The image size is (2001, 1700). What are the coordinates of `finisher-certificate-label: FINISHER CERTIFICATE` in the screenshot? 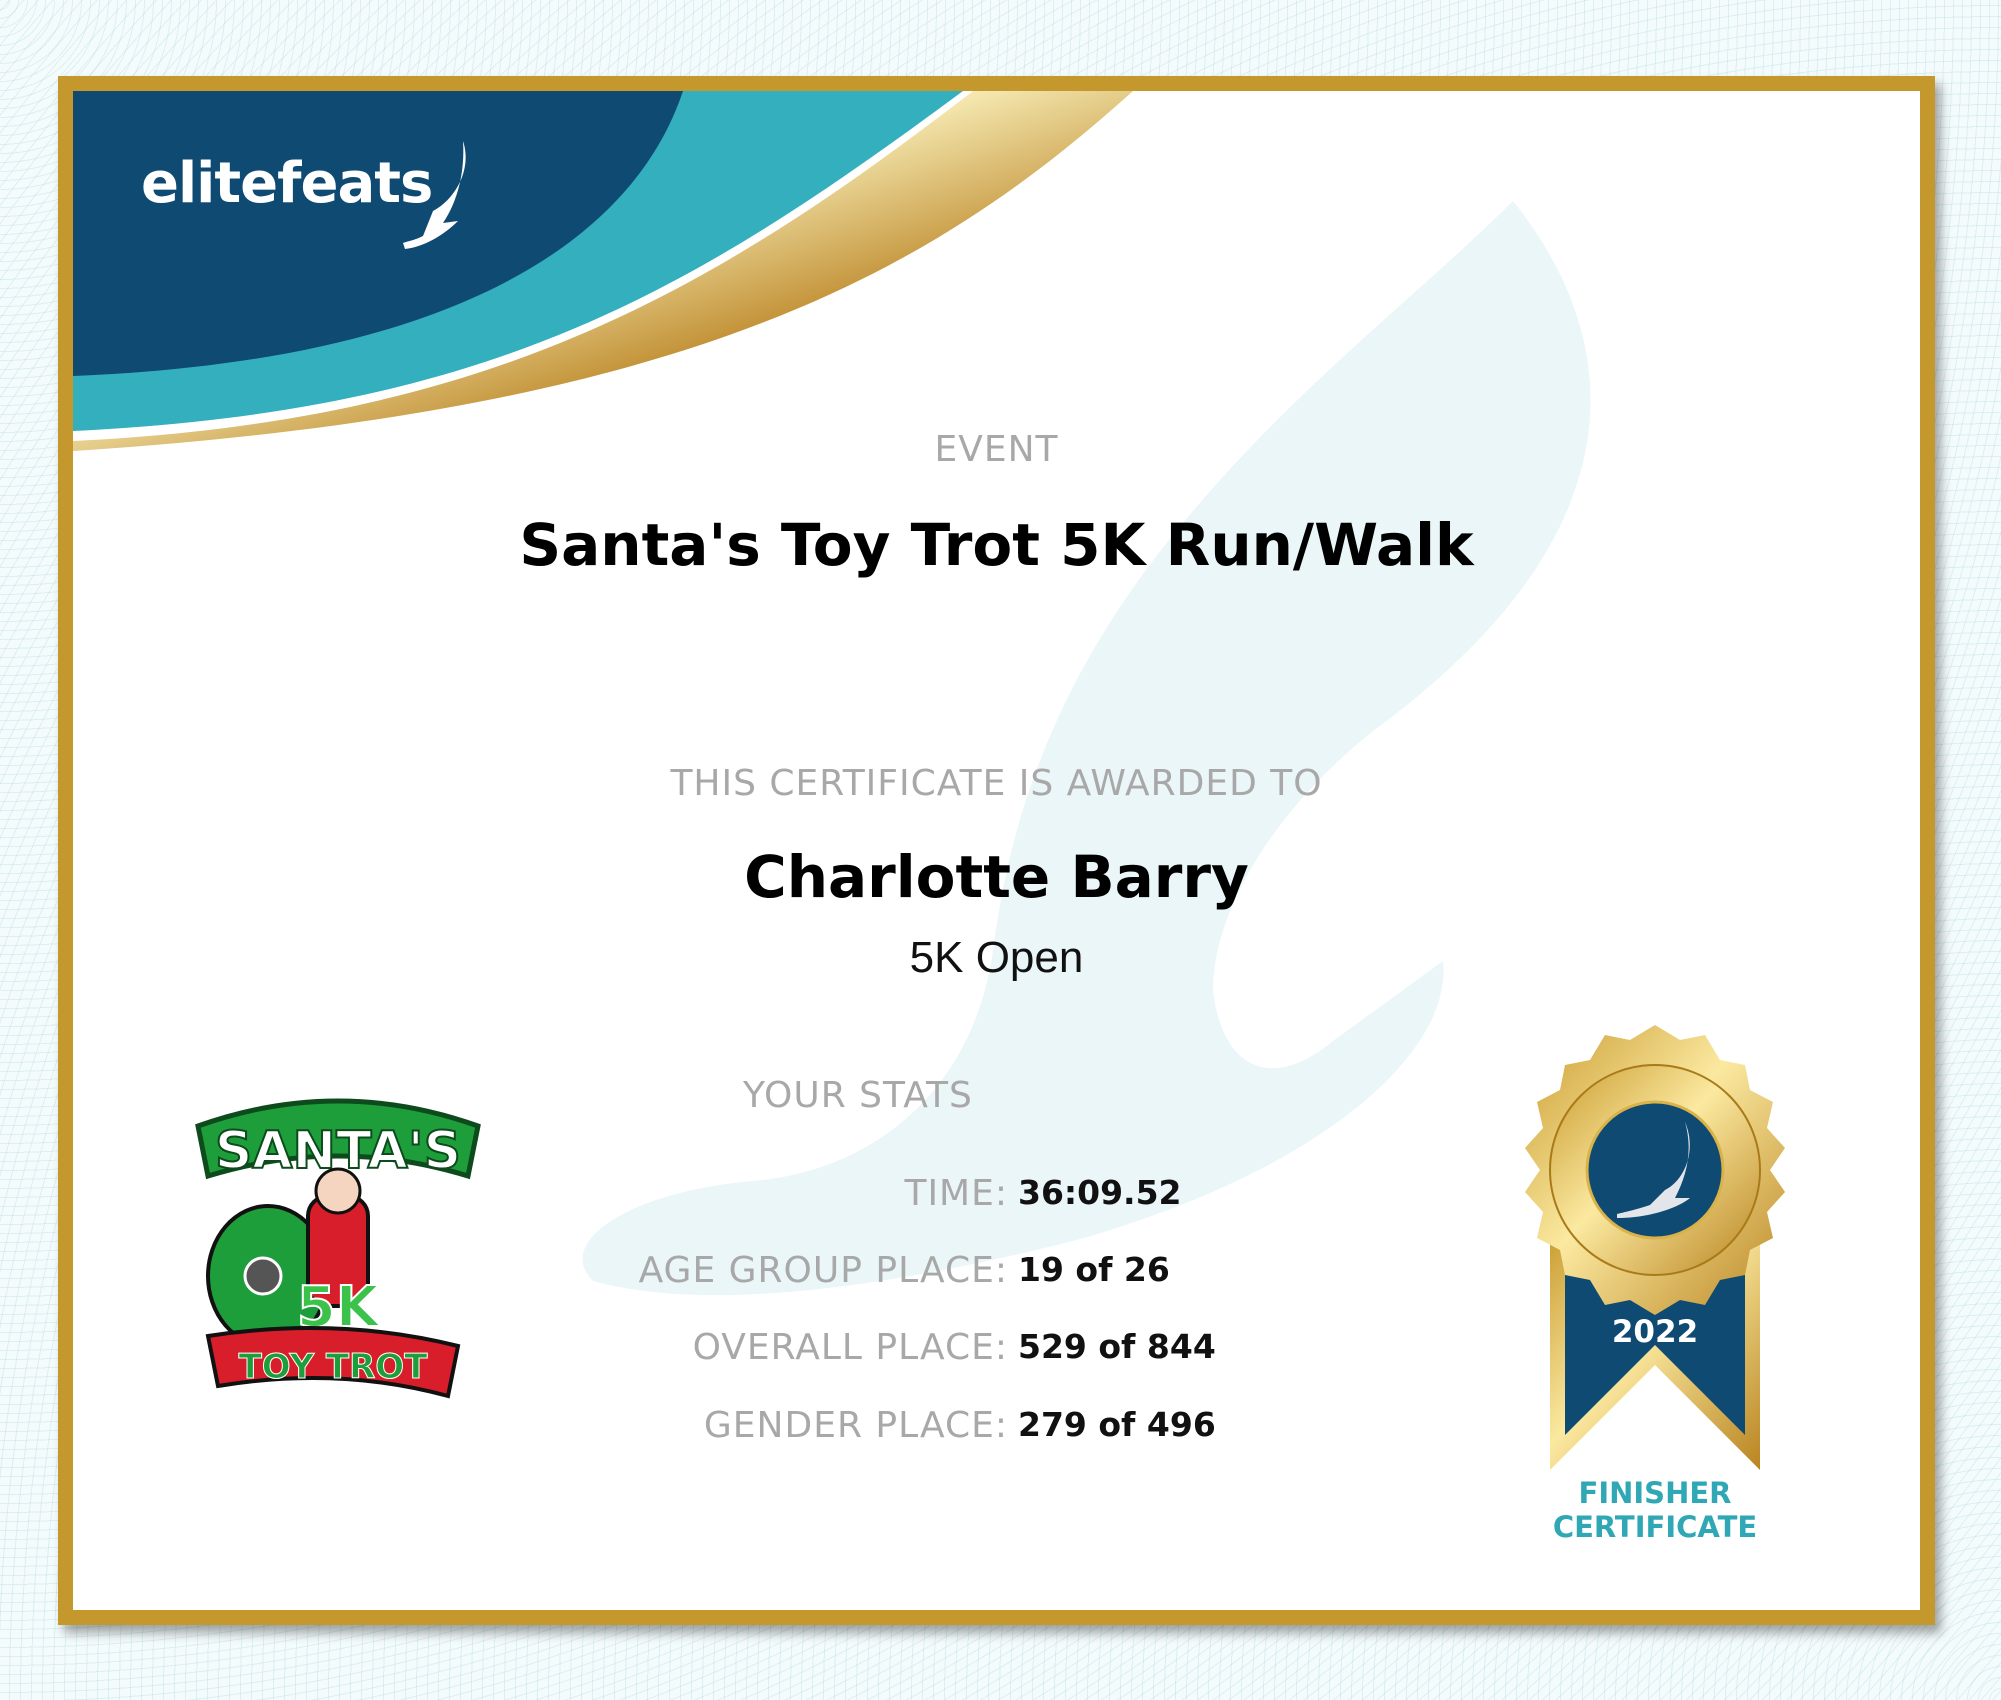 It's located at (1655, 1510).